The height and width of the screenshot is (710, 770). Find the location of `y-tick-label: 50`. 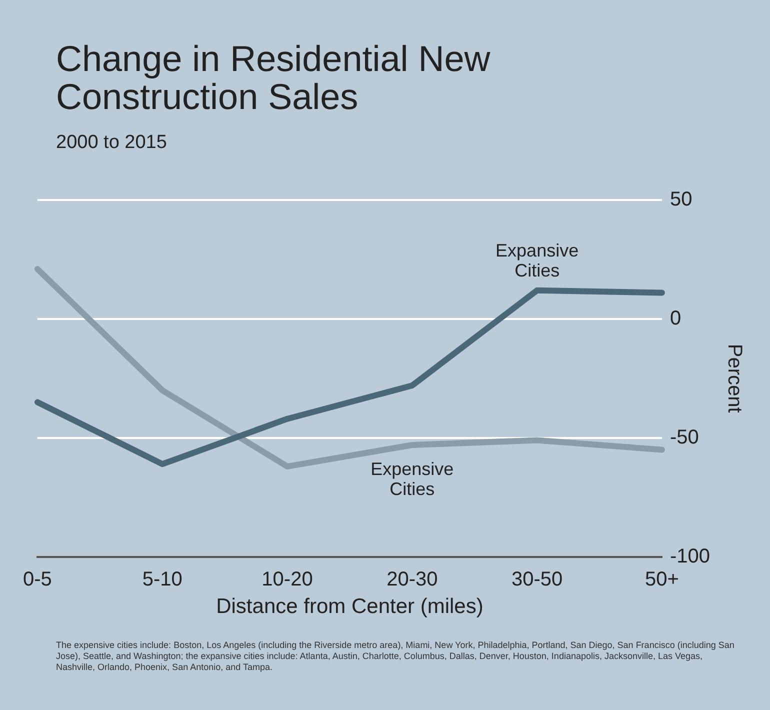

y-tick-label: 50 is located at coordinates (681, 199).